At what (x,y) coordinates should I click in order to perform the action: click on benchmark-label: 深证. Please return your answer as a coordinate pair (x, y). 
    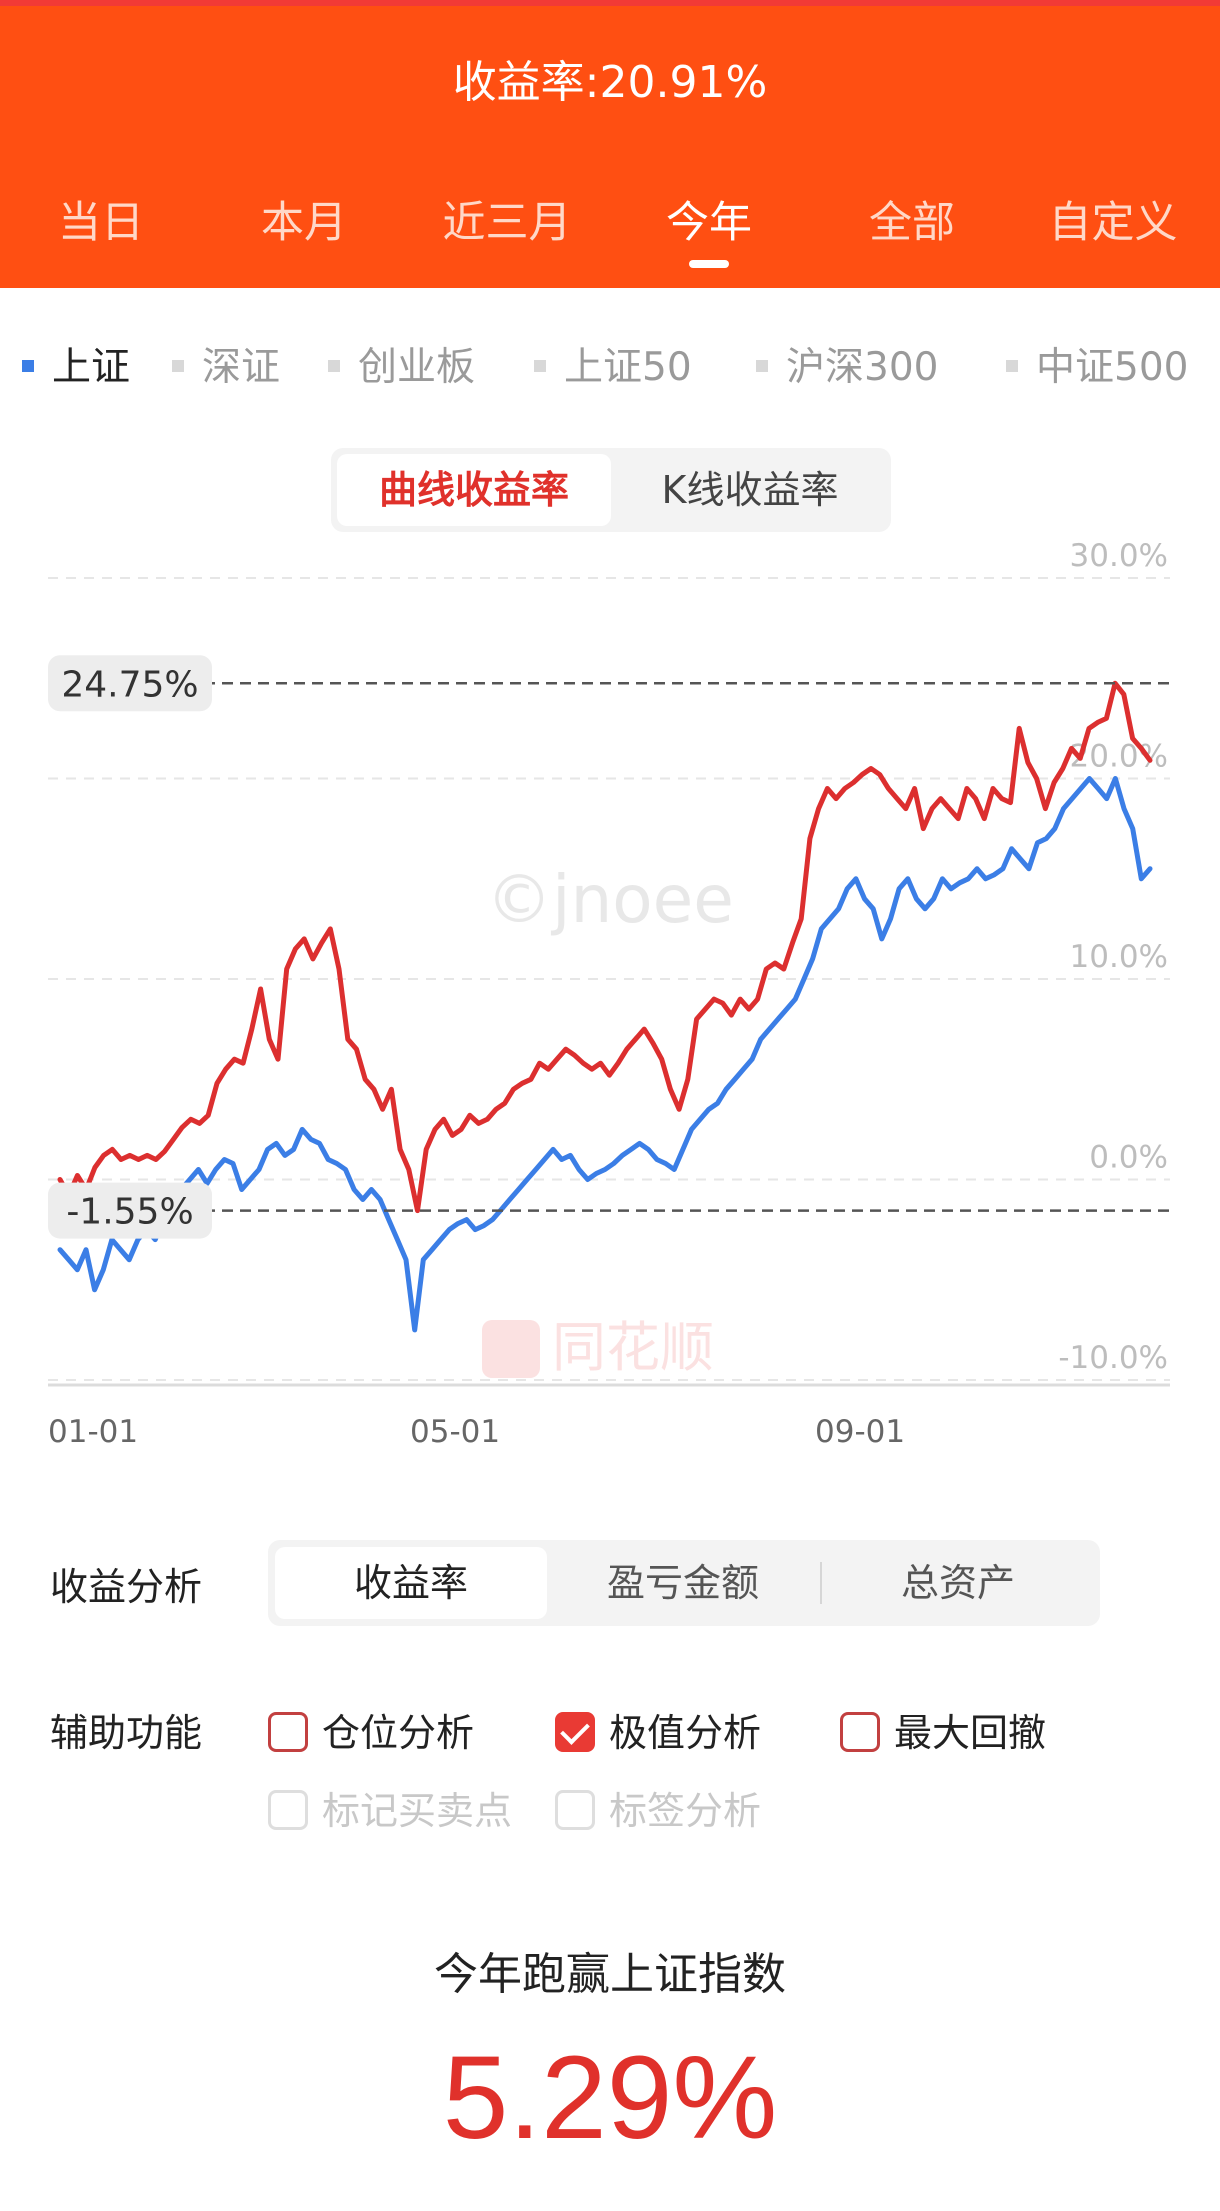
    Looking at the image, I should click on (241, 367).